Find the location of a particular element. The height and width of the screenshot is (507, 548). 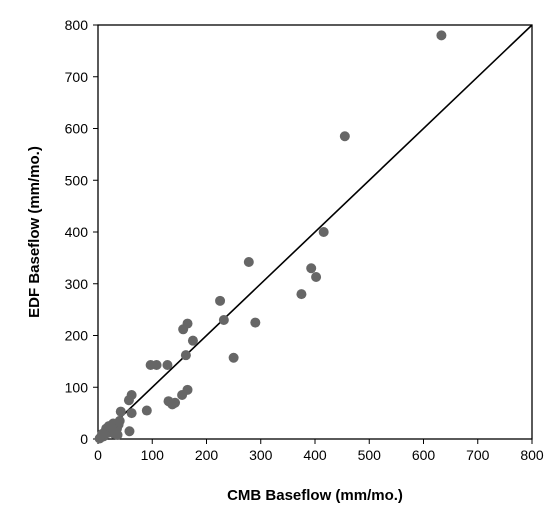

y-tick-label-800: 800 is located at coordinates (77, 25).